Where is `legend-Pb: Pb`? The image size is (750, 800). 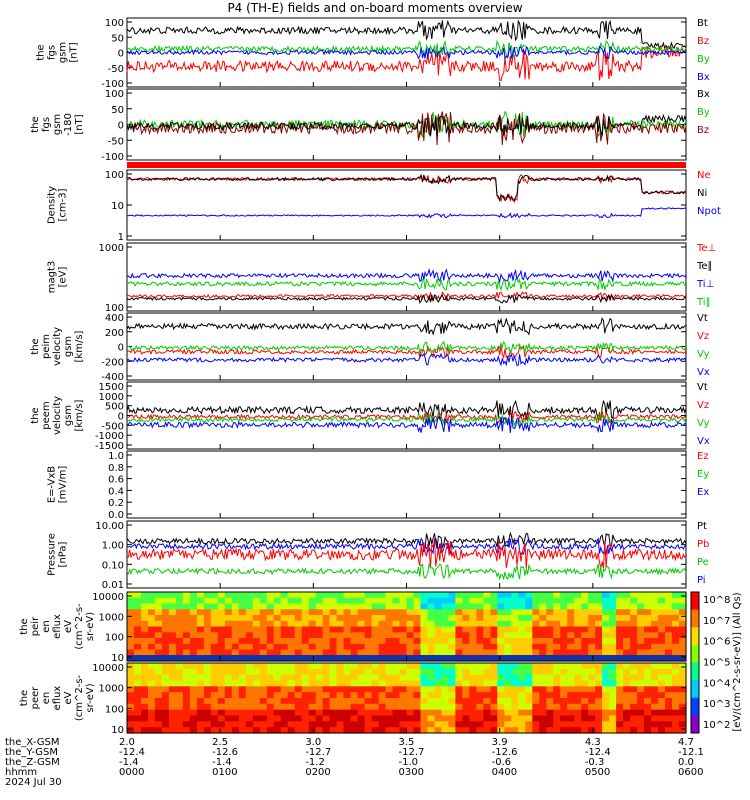 legend-Pb: Pb is located at coordinates (703, 544).